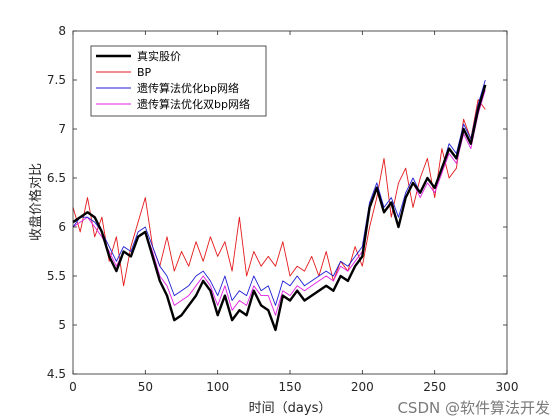 This screenshot has height=420, width=560. I want to click on x-tick-label: 300, so click(507, 387).